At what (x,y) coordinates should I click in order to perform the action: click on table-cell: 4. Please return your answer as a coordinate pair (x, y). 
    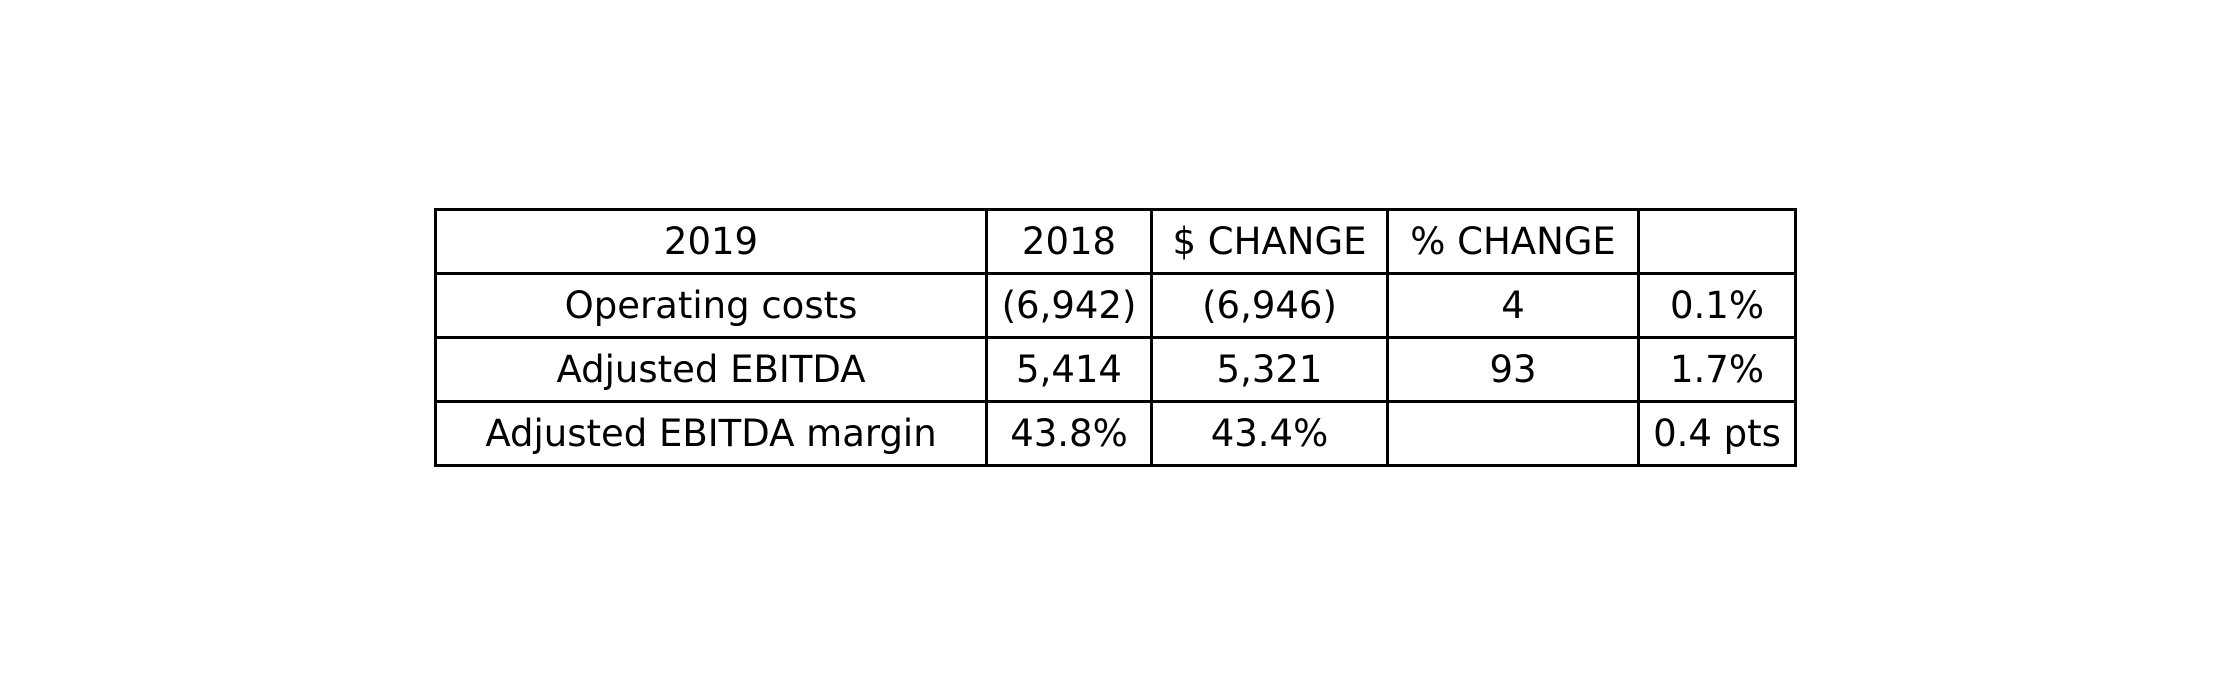
    Looking at the image, I should click on (1513, 305).